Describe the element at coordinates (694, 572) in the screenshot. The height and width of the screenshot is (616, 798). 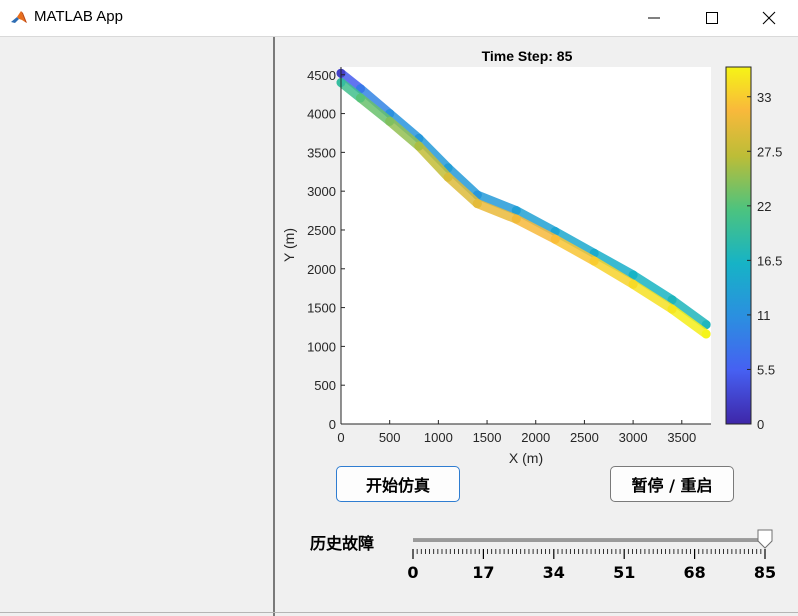
I see `slider-tick-label: 68` at that location.